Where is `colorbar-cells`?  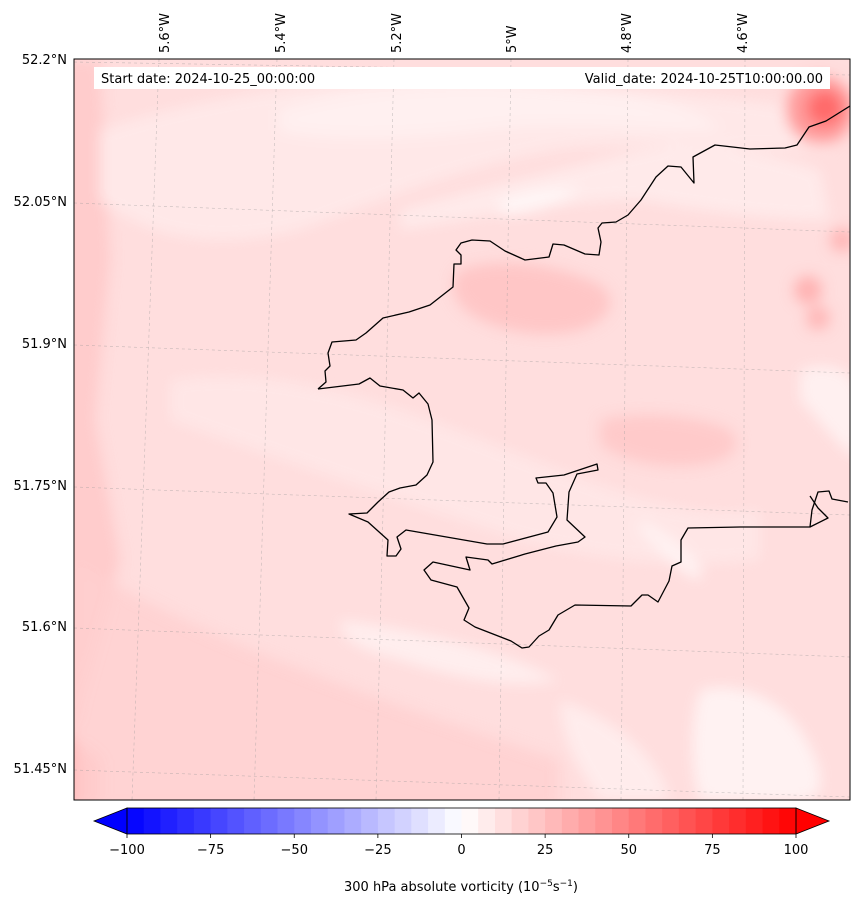
colorbar-cells is located at coordinates (462, 821).